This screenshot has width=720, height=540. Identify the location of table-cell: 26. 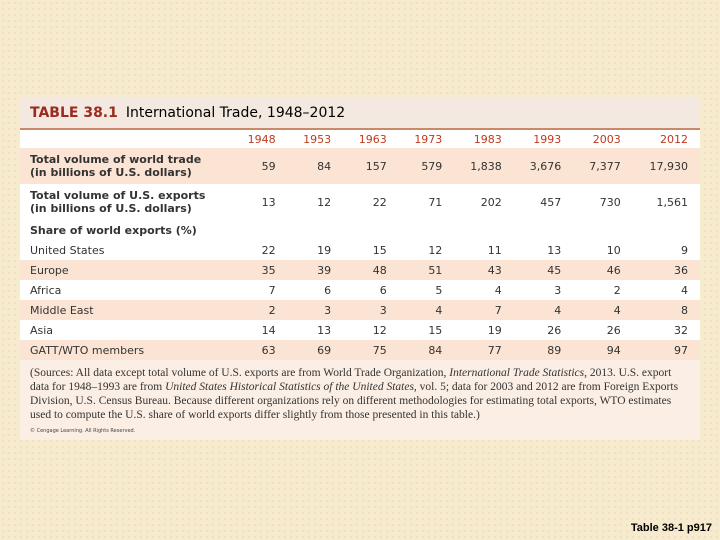
(554, 330).